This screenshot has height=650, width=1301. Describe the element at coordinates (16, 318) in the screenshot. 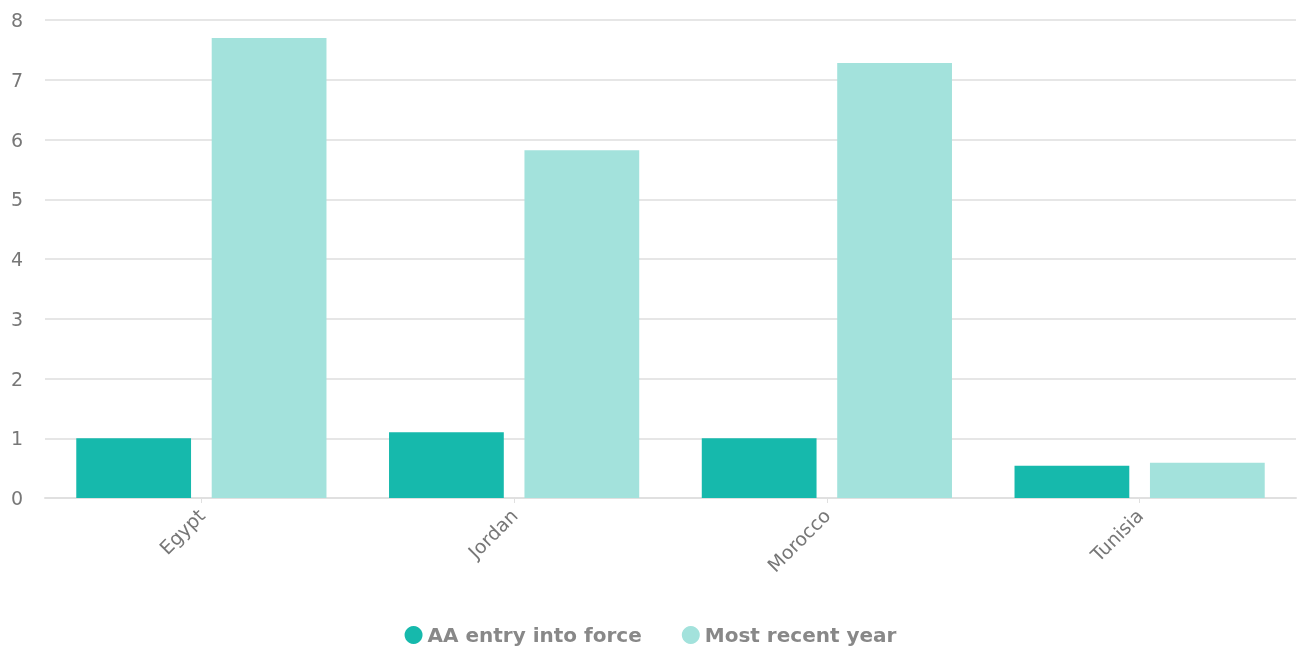

I see `y-tick-label: 3` at that location.